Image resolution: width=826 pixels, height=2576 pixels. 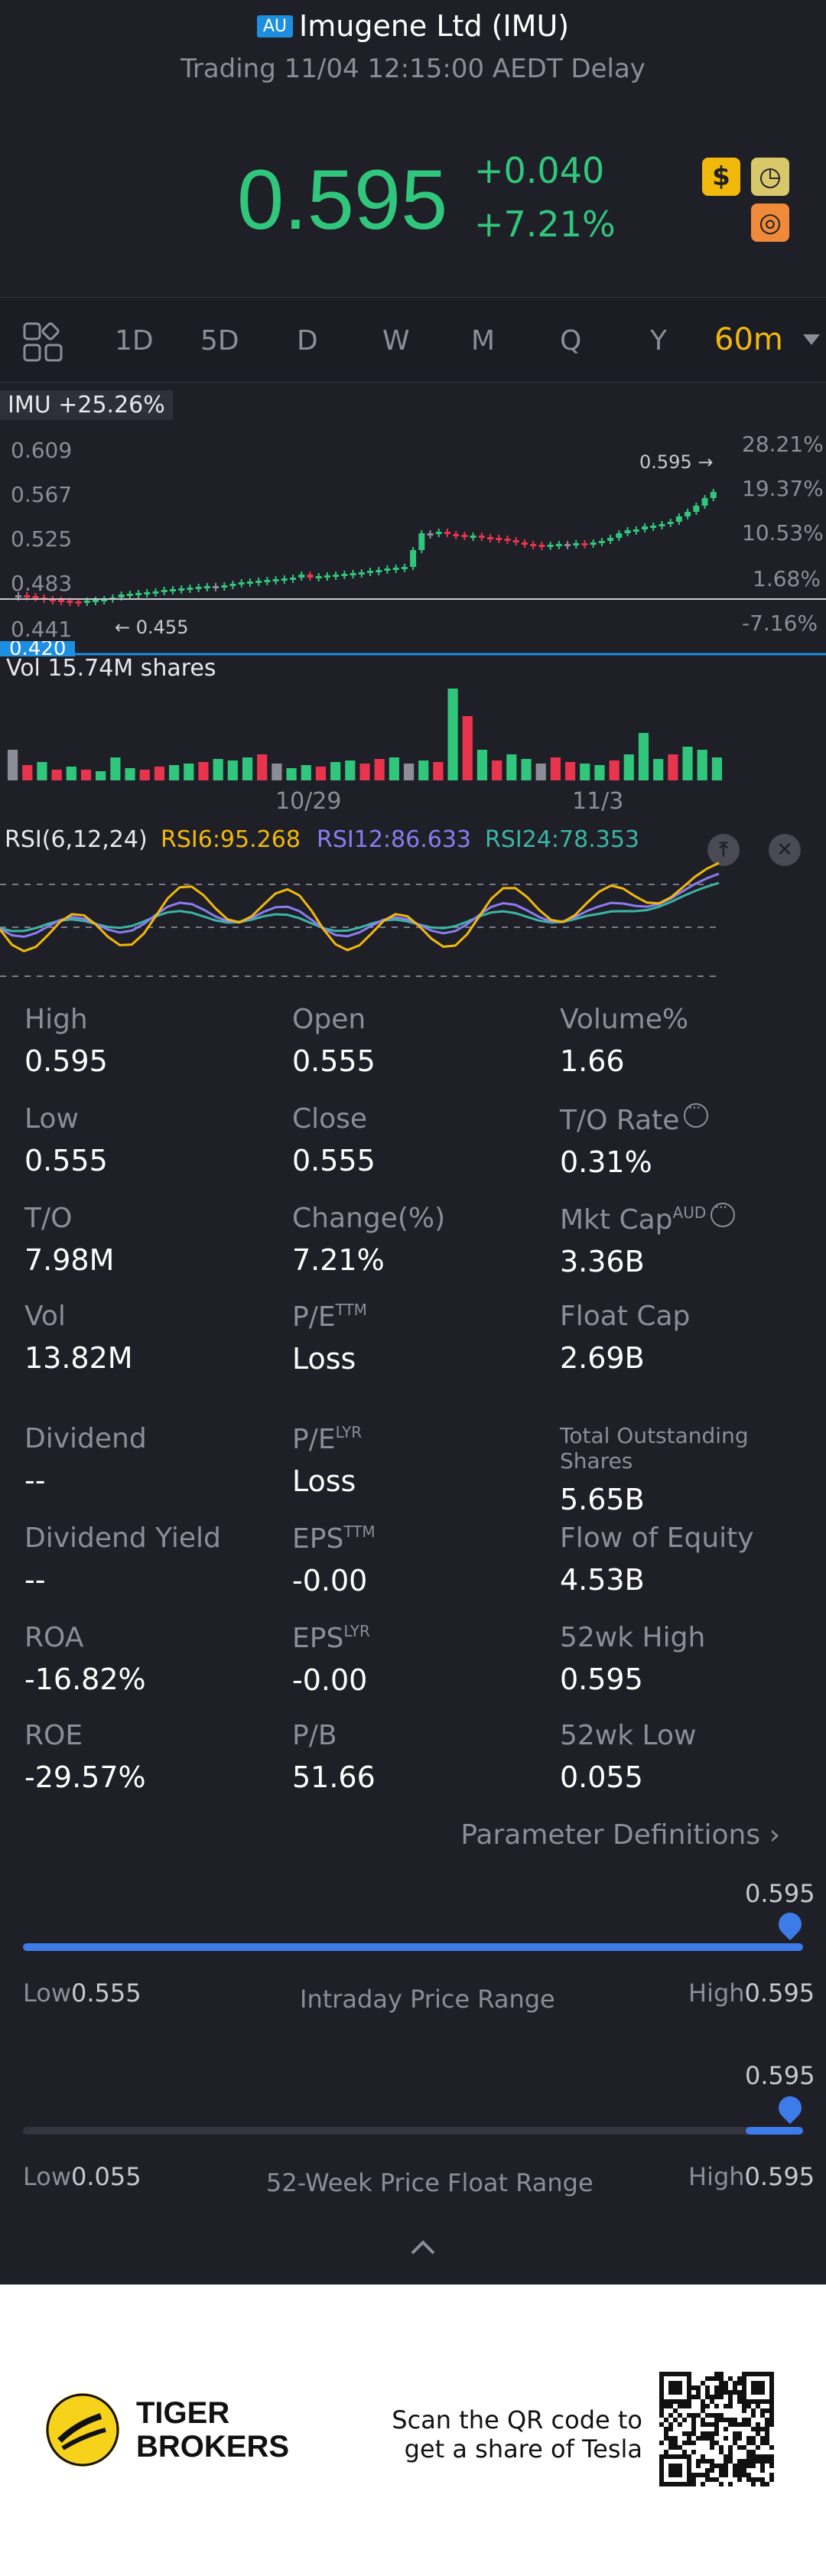 I want to click on tab-w: W, so click(x=396, y=341).